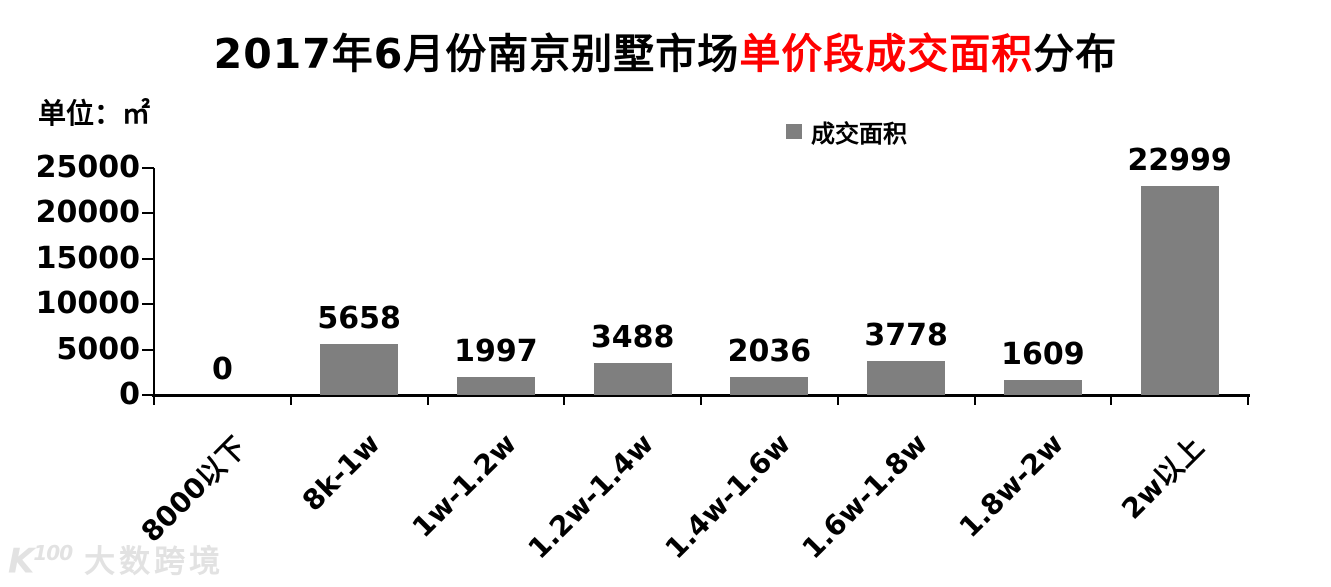 The width and height of the screenshot is (1331, 587). What do you see at coordinates (87, 258) in the screenshot?
I see `y-axis-tick-label: 15000` at bounding box center [87, 258].